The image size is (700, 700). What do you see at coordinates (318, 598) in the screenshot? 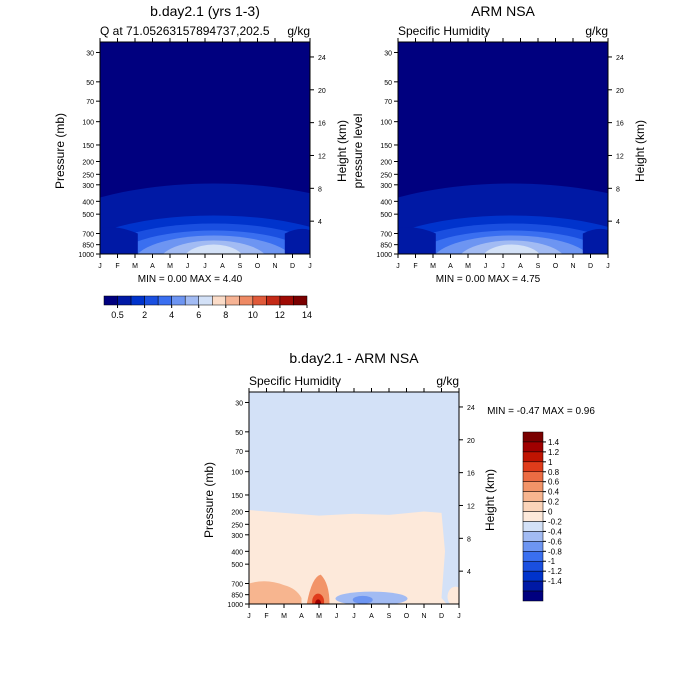
I see `panel-diff-band-pos-high` at bounding box center [318, 598].